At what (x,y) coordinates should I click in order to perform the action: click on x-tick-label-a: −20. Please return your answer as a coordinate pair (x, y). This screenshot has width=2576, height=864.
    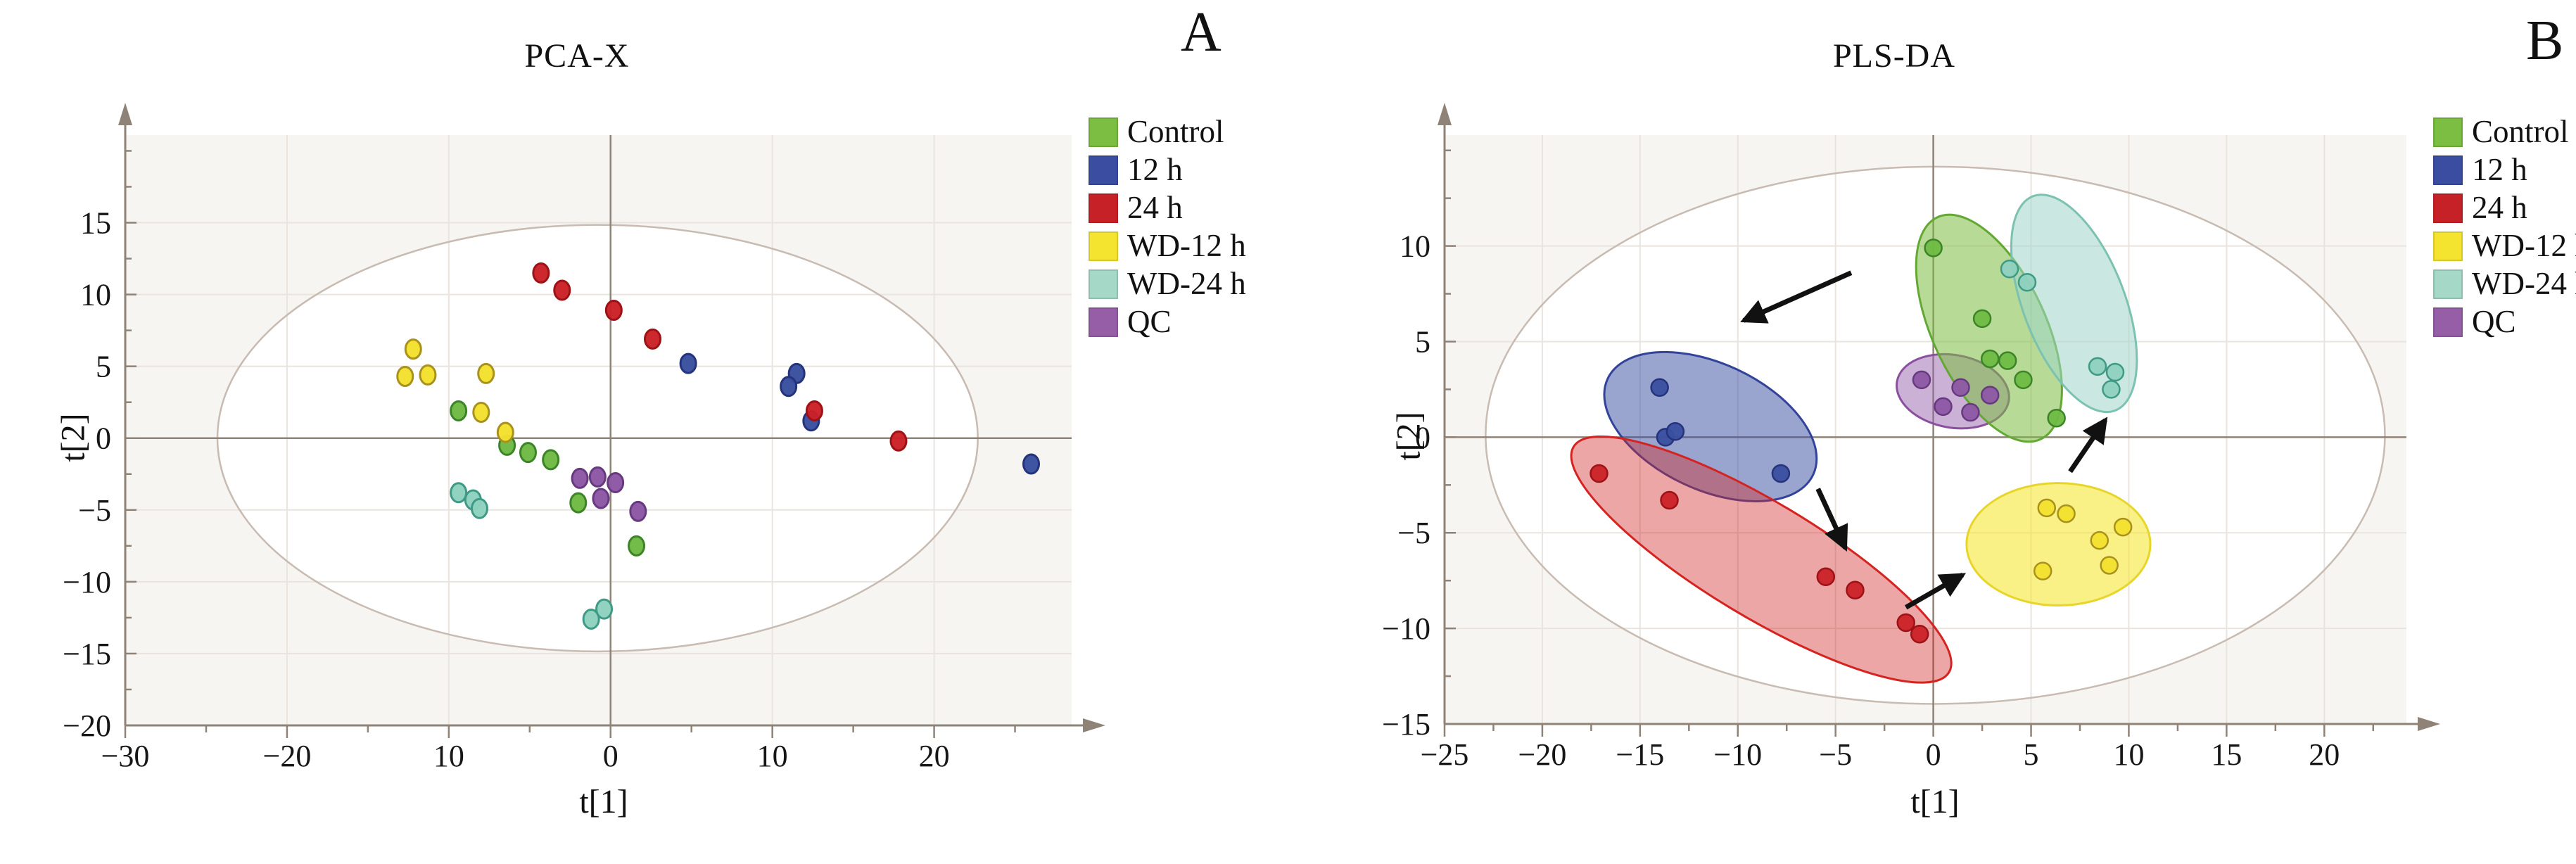
    Looking at the image, I should click on (287, 756).